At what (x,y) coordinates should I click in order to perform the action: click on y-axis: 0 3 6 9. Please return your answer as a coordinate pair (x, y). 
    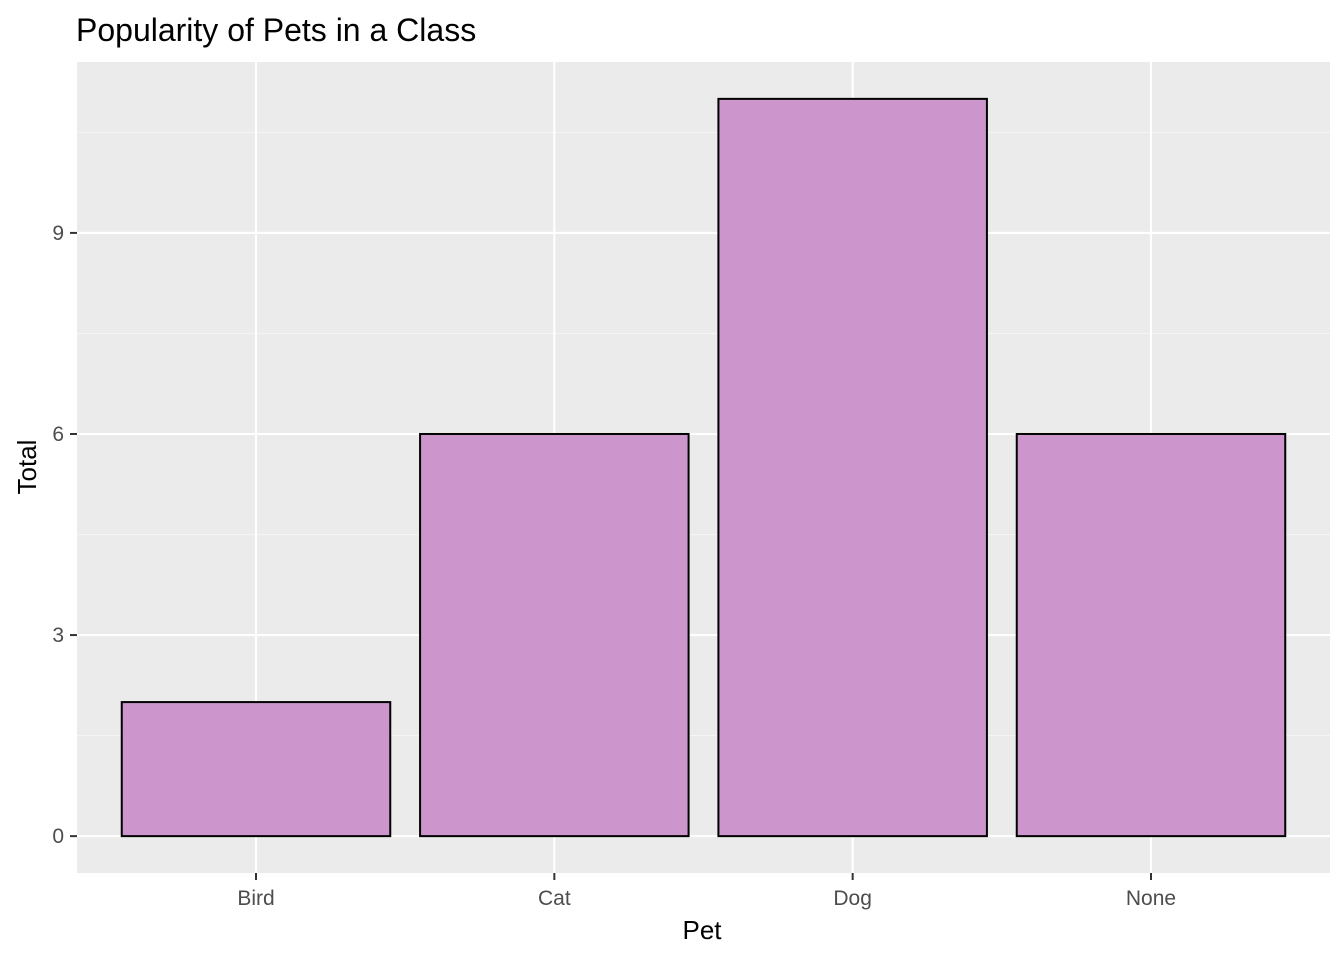
    Looking at the image, I should click on (64, 535).